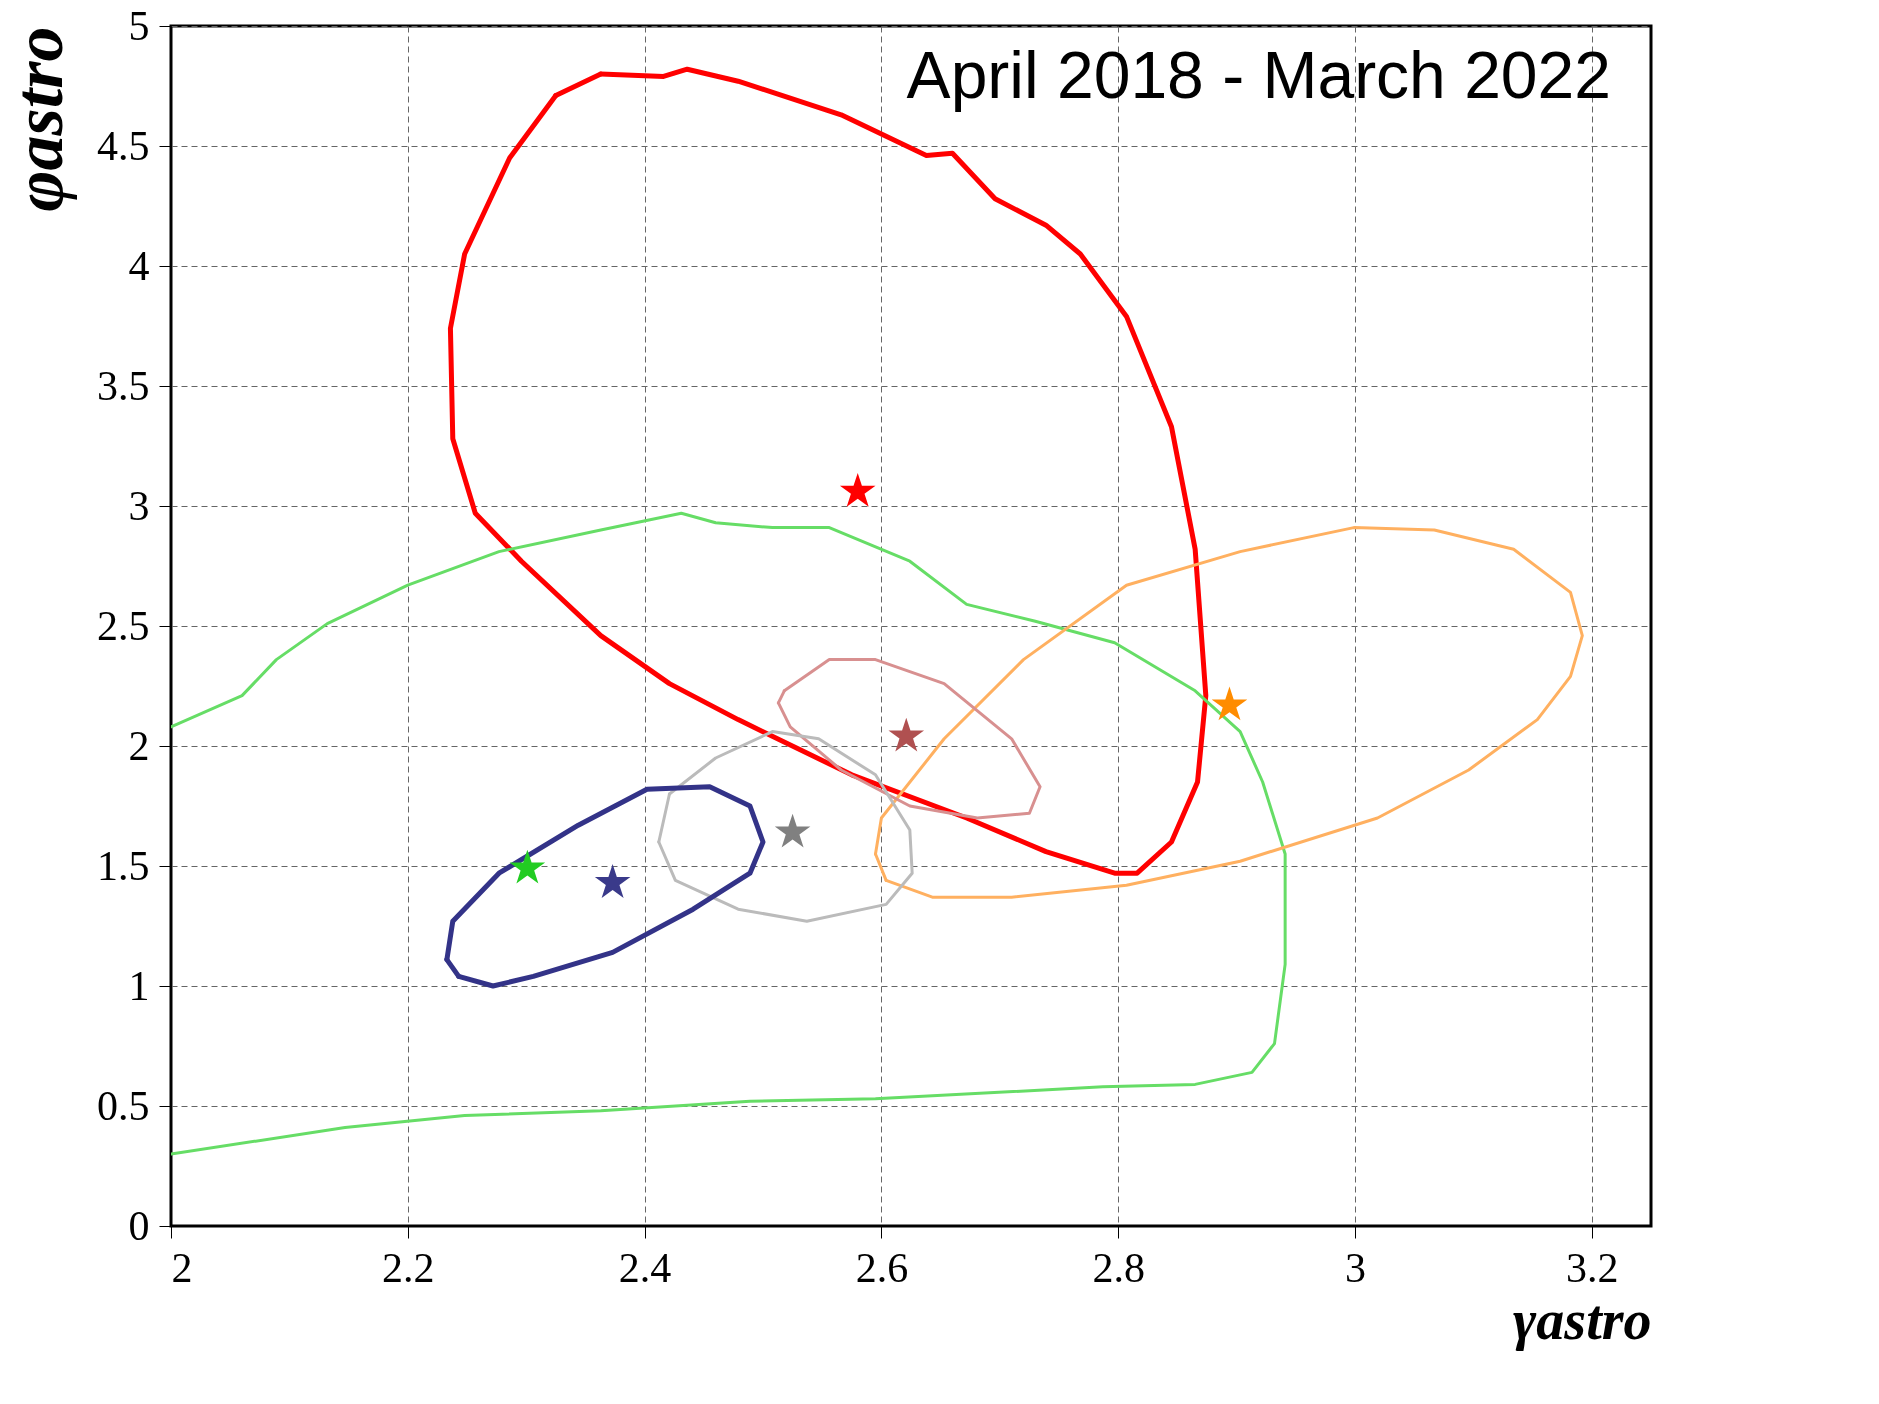 Image resolution: width=1879 pixels, height=1404 pixels. I want to click on y-tick-label: 2, so click(139, 745).